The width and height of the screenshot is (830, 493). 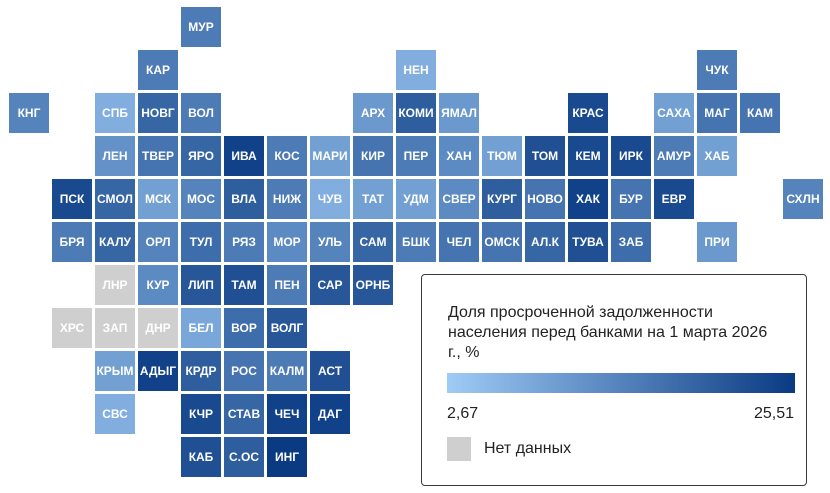 What do you see at coordinates (621, 383) in the screenshot?
I see `legend-color-scale` at bounding box center [621, 383].